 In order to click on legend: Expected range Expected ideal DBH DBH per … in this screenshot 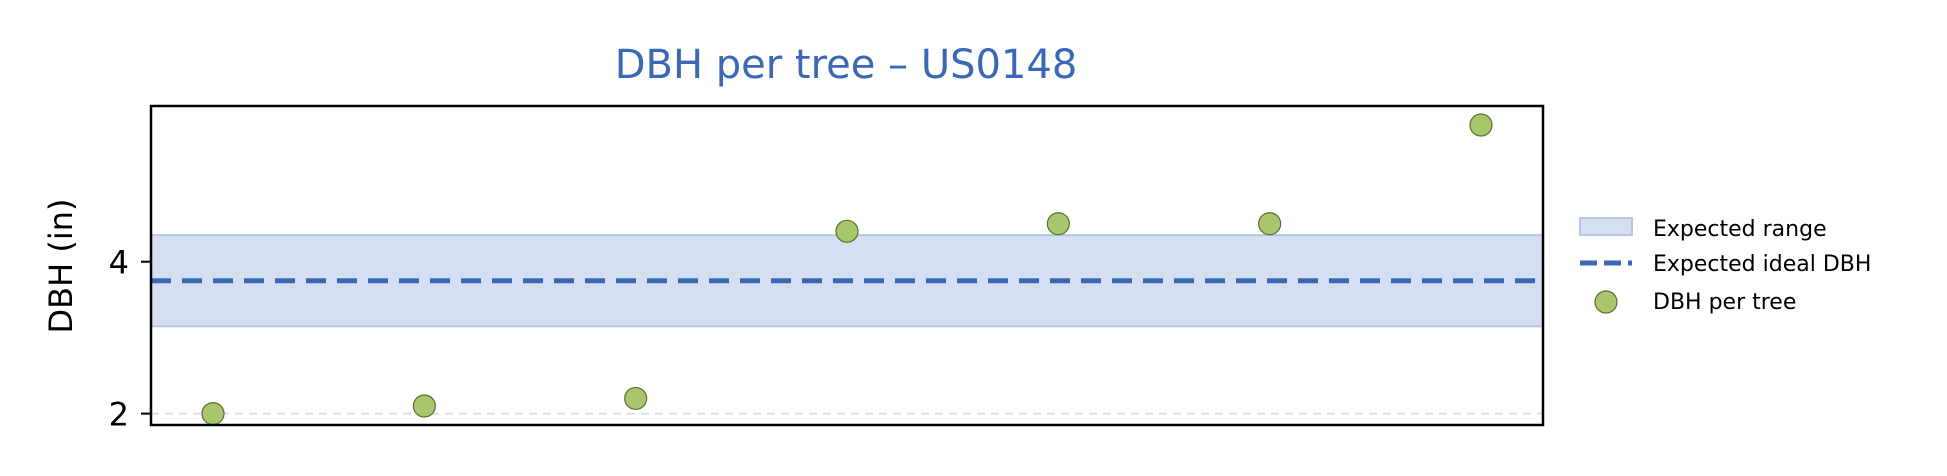, I will do `click(1725, 266)`.